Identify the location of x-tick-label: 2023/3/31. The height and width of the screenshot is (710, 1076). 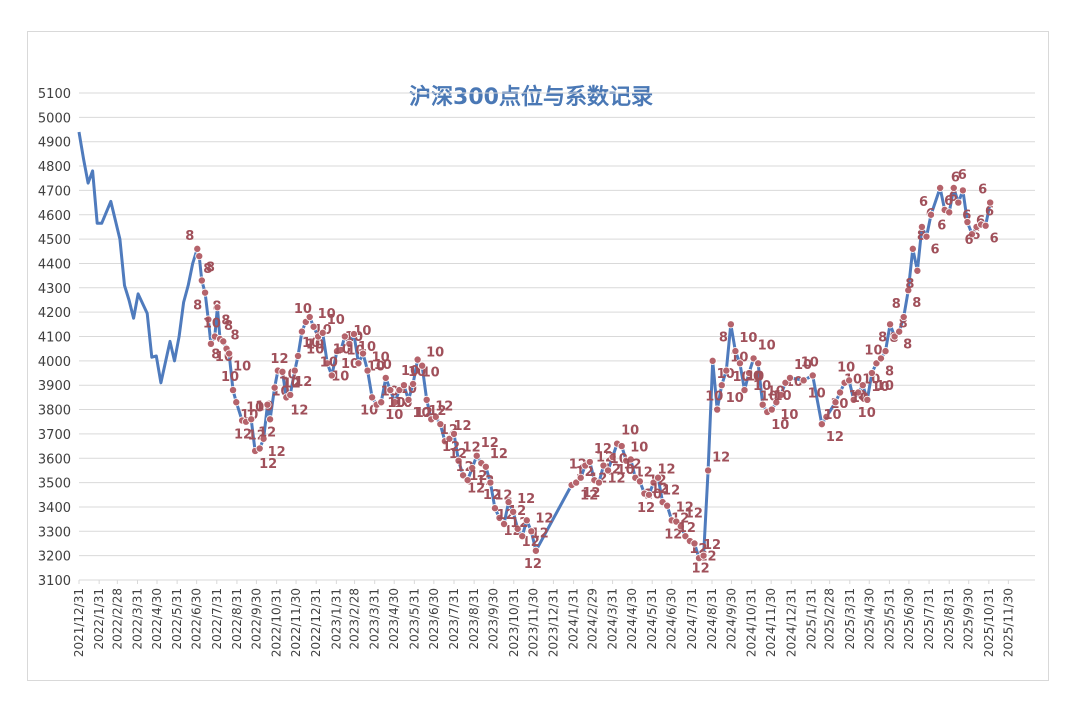
(375, 619).